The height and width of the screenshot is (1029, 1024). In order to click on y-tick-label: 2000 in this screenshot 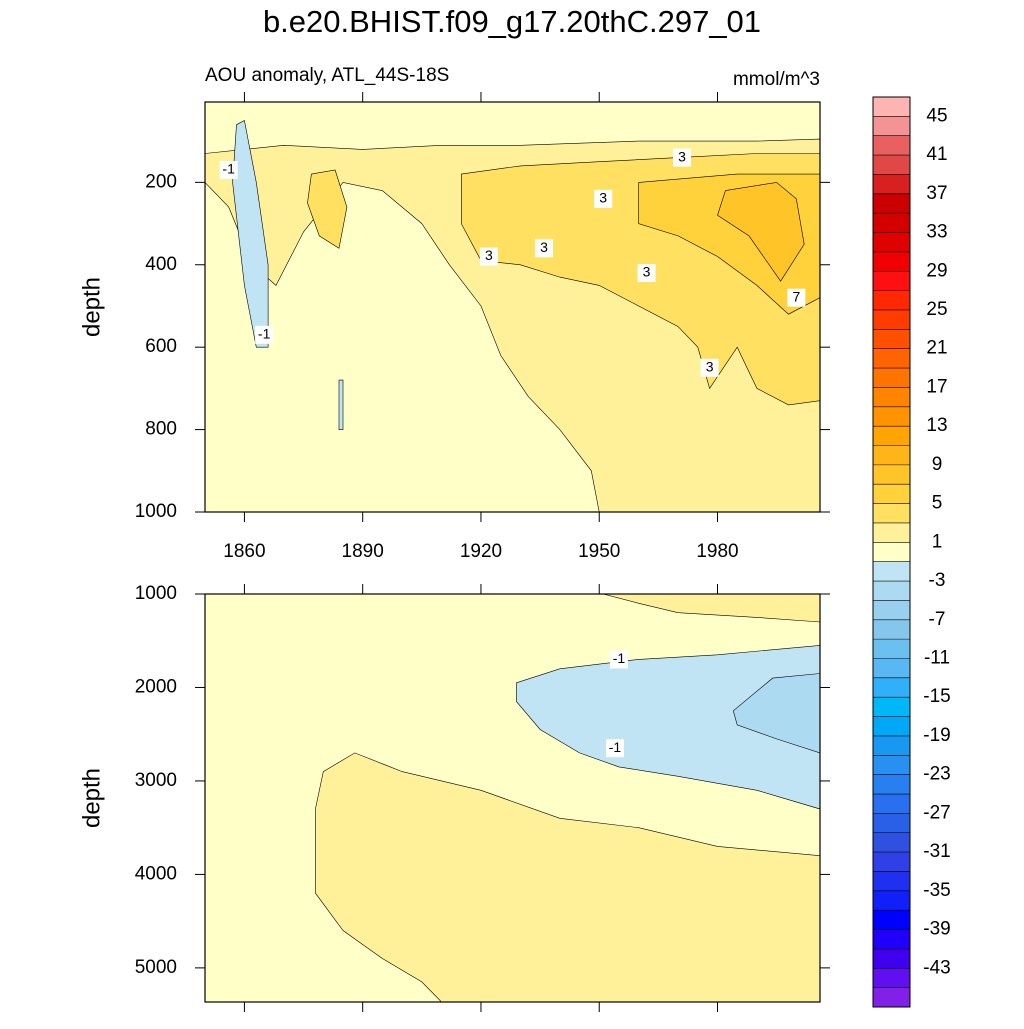, I will do `click(156, 686)`.